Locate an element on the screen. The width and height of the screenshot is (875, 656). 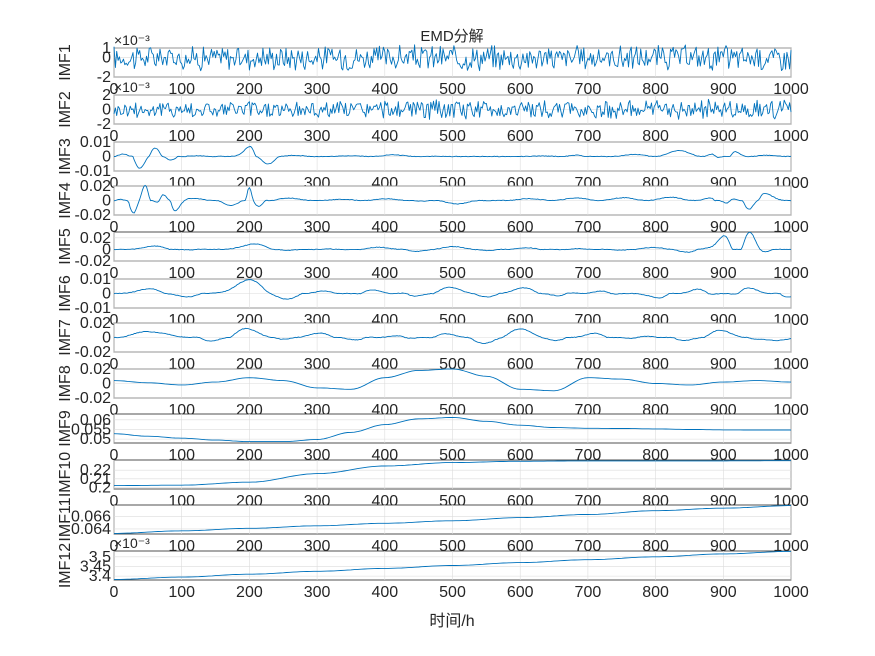
y-tick-label: 3.45 is located at coordinates (95, 566).